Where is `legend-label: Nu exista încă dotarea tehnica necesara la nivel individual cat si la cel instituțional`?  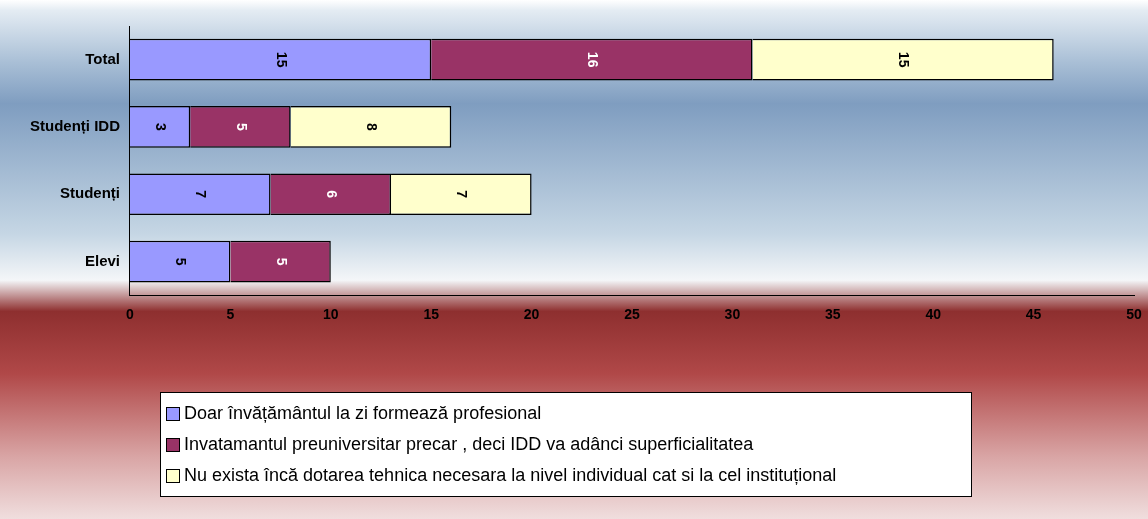 legend-label: Nu exista încă dotarea tehnica necesara la nivel individual cat si la cel instituțional is located at coordinates (510, 475).